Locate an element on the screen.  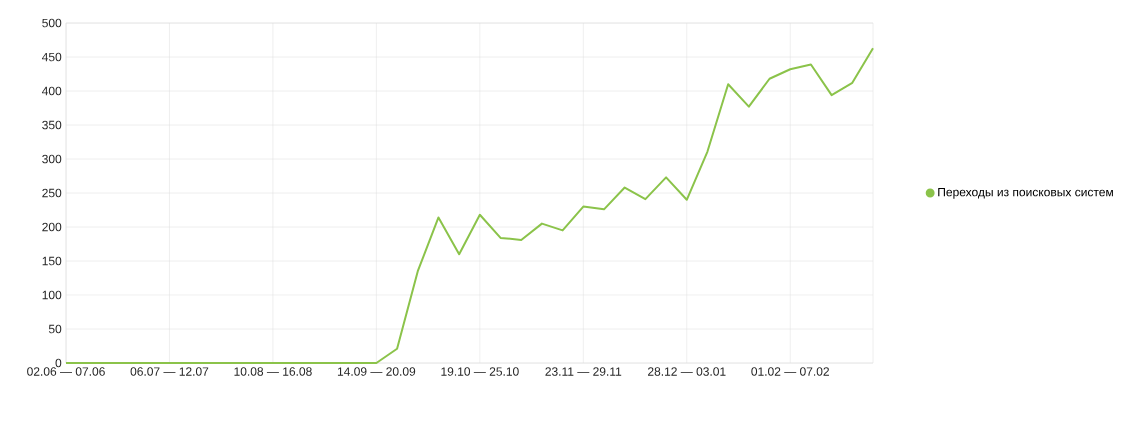
y-tick-label: 150 is located at coordinates (52, 261).